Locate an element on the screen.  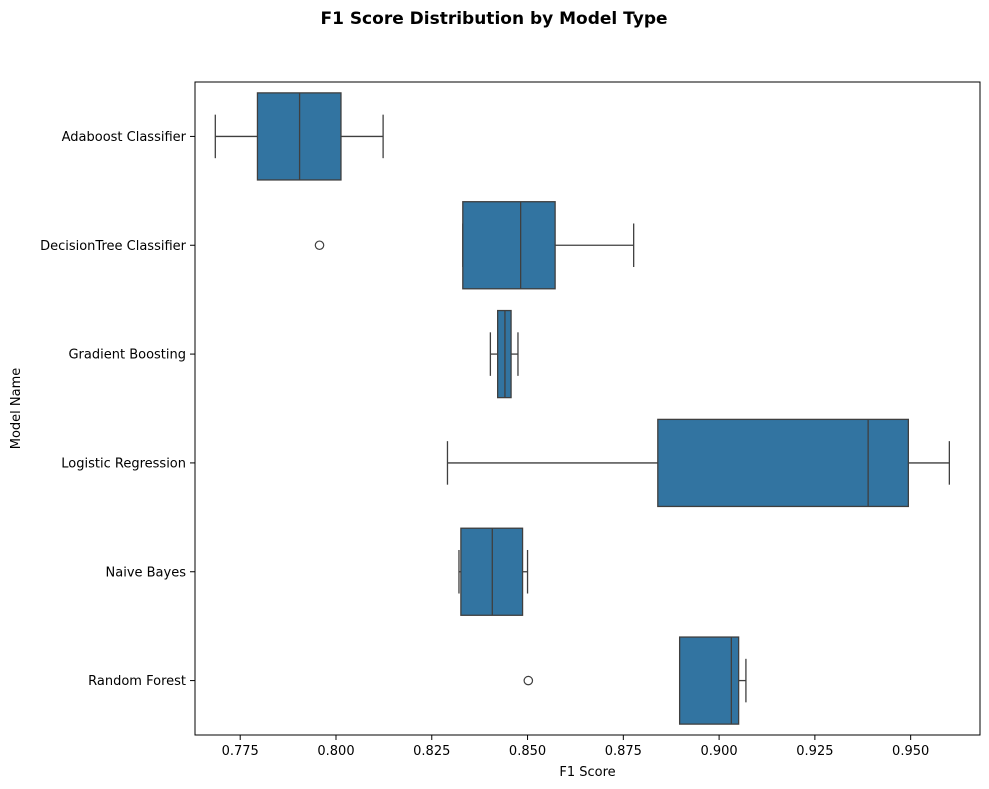
y-tick-label: Random Forest is located at coordinates (137, 681).